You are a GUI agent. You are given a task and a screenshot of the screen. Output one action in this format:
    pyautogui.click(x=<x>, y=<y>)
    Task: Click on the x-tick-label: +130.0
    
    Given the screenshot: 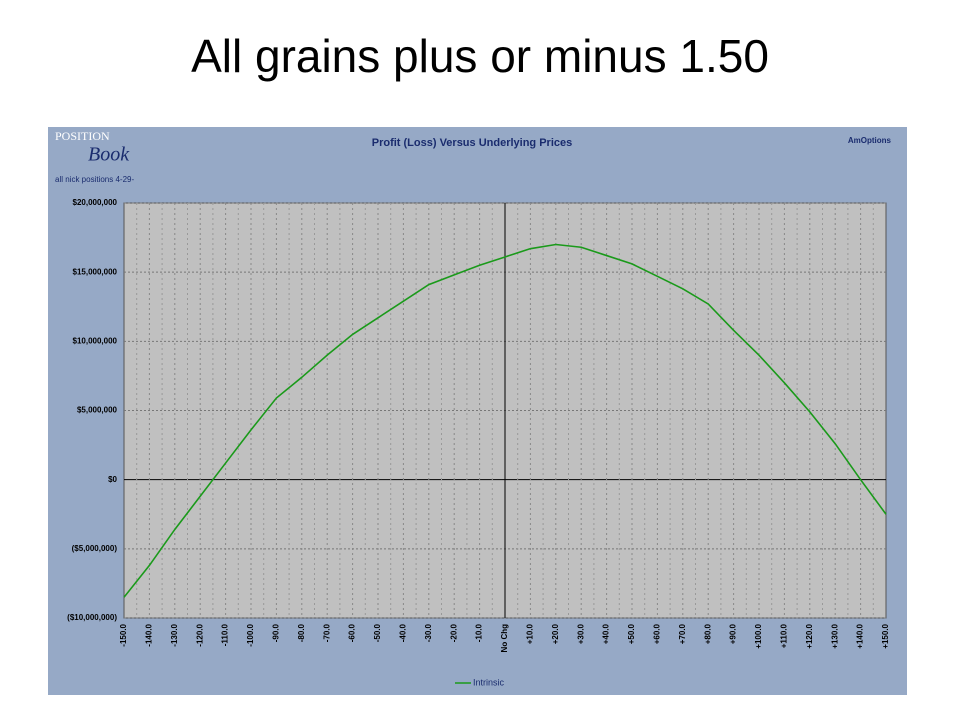 What is the action you would take?
    pyautogui.click(x=834, y=635)
    